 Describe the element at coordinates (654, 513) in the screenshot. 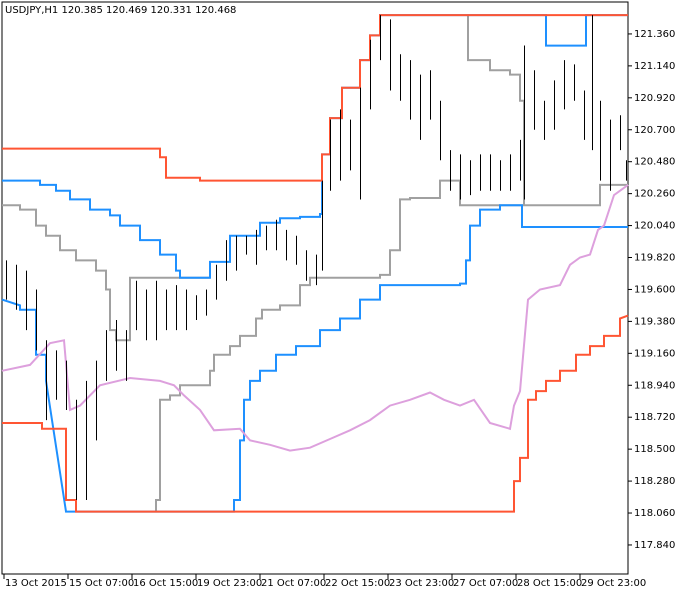

I see `y-tick-label: 118.060` at that location.